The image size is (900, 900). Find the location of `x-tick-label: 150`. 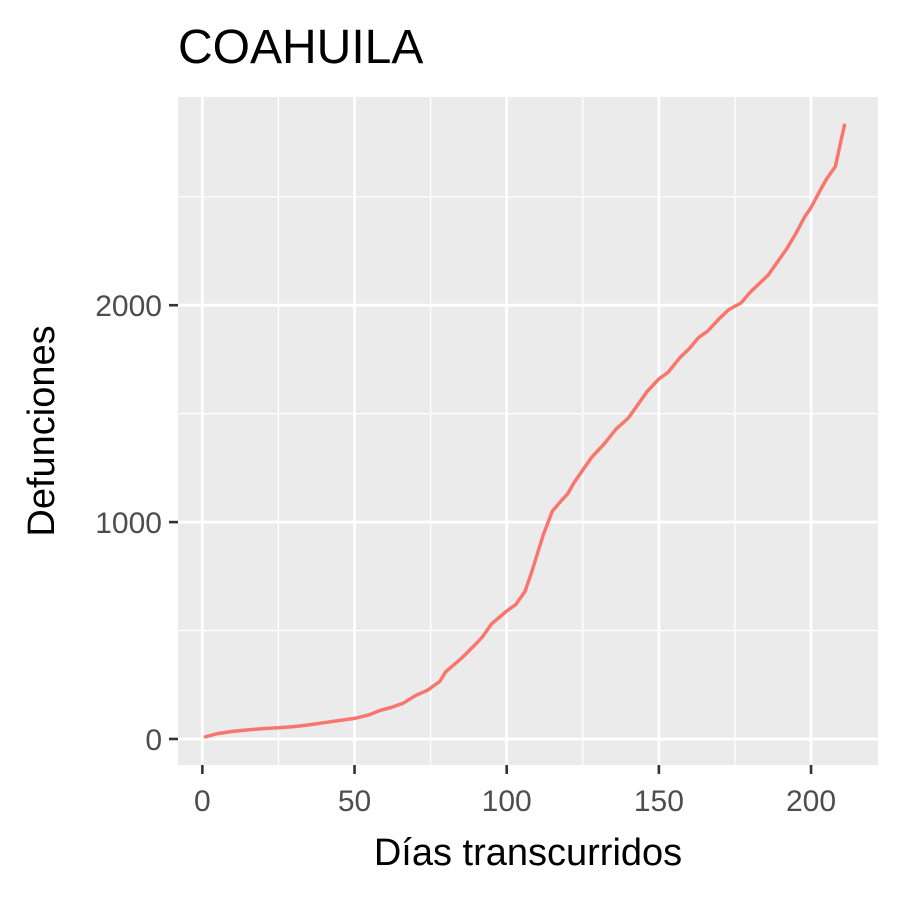

x-tick-label: 150 is located at coordinates (659, 801).